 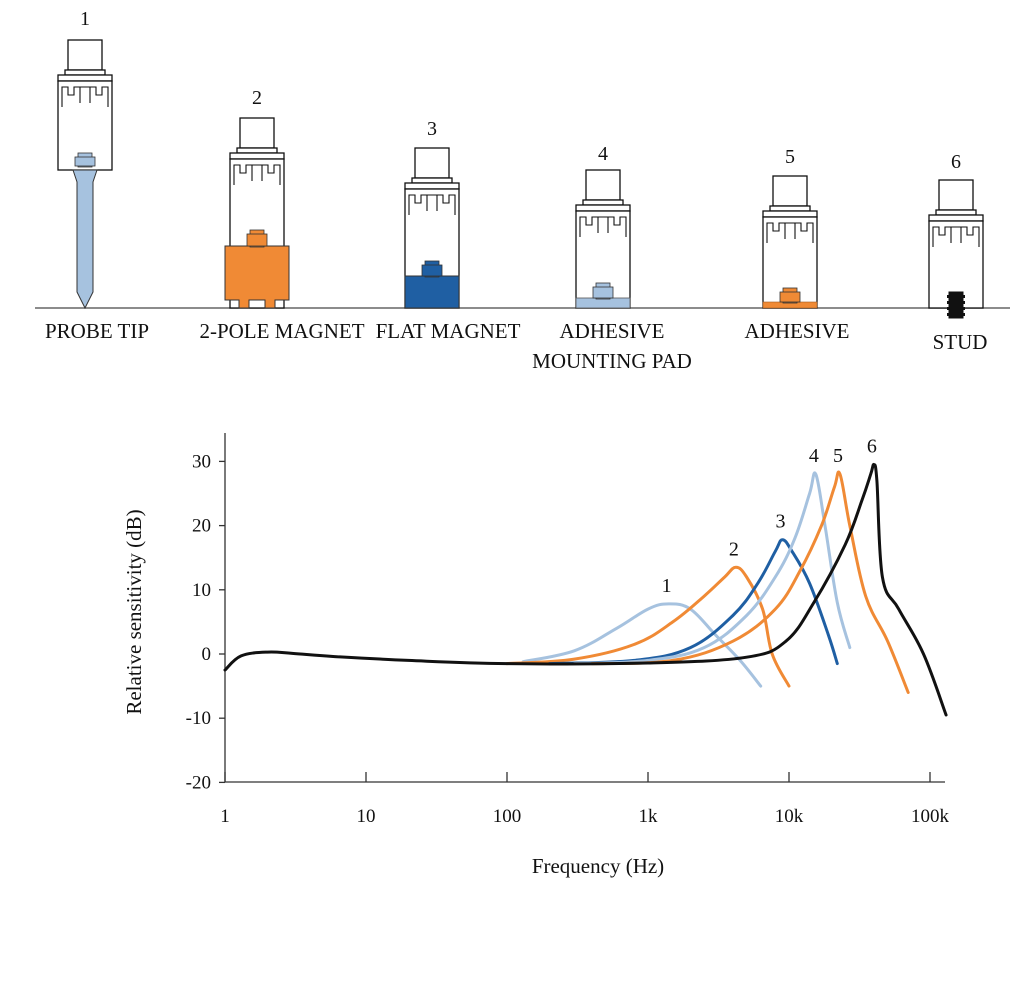 I want to click on mount-3: 3 FLAT MAGNET, so click(x=448, y=230).